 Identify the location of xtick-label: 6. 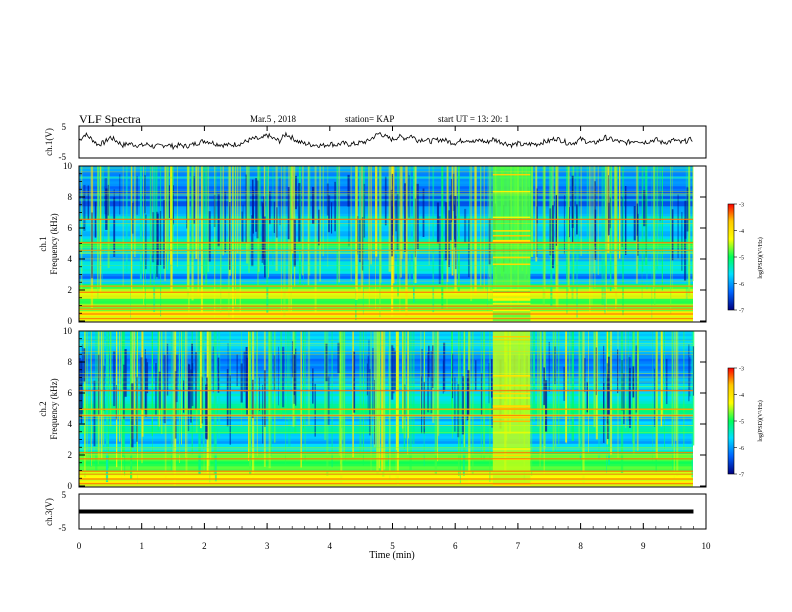
(455, 546).